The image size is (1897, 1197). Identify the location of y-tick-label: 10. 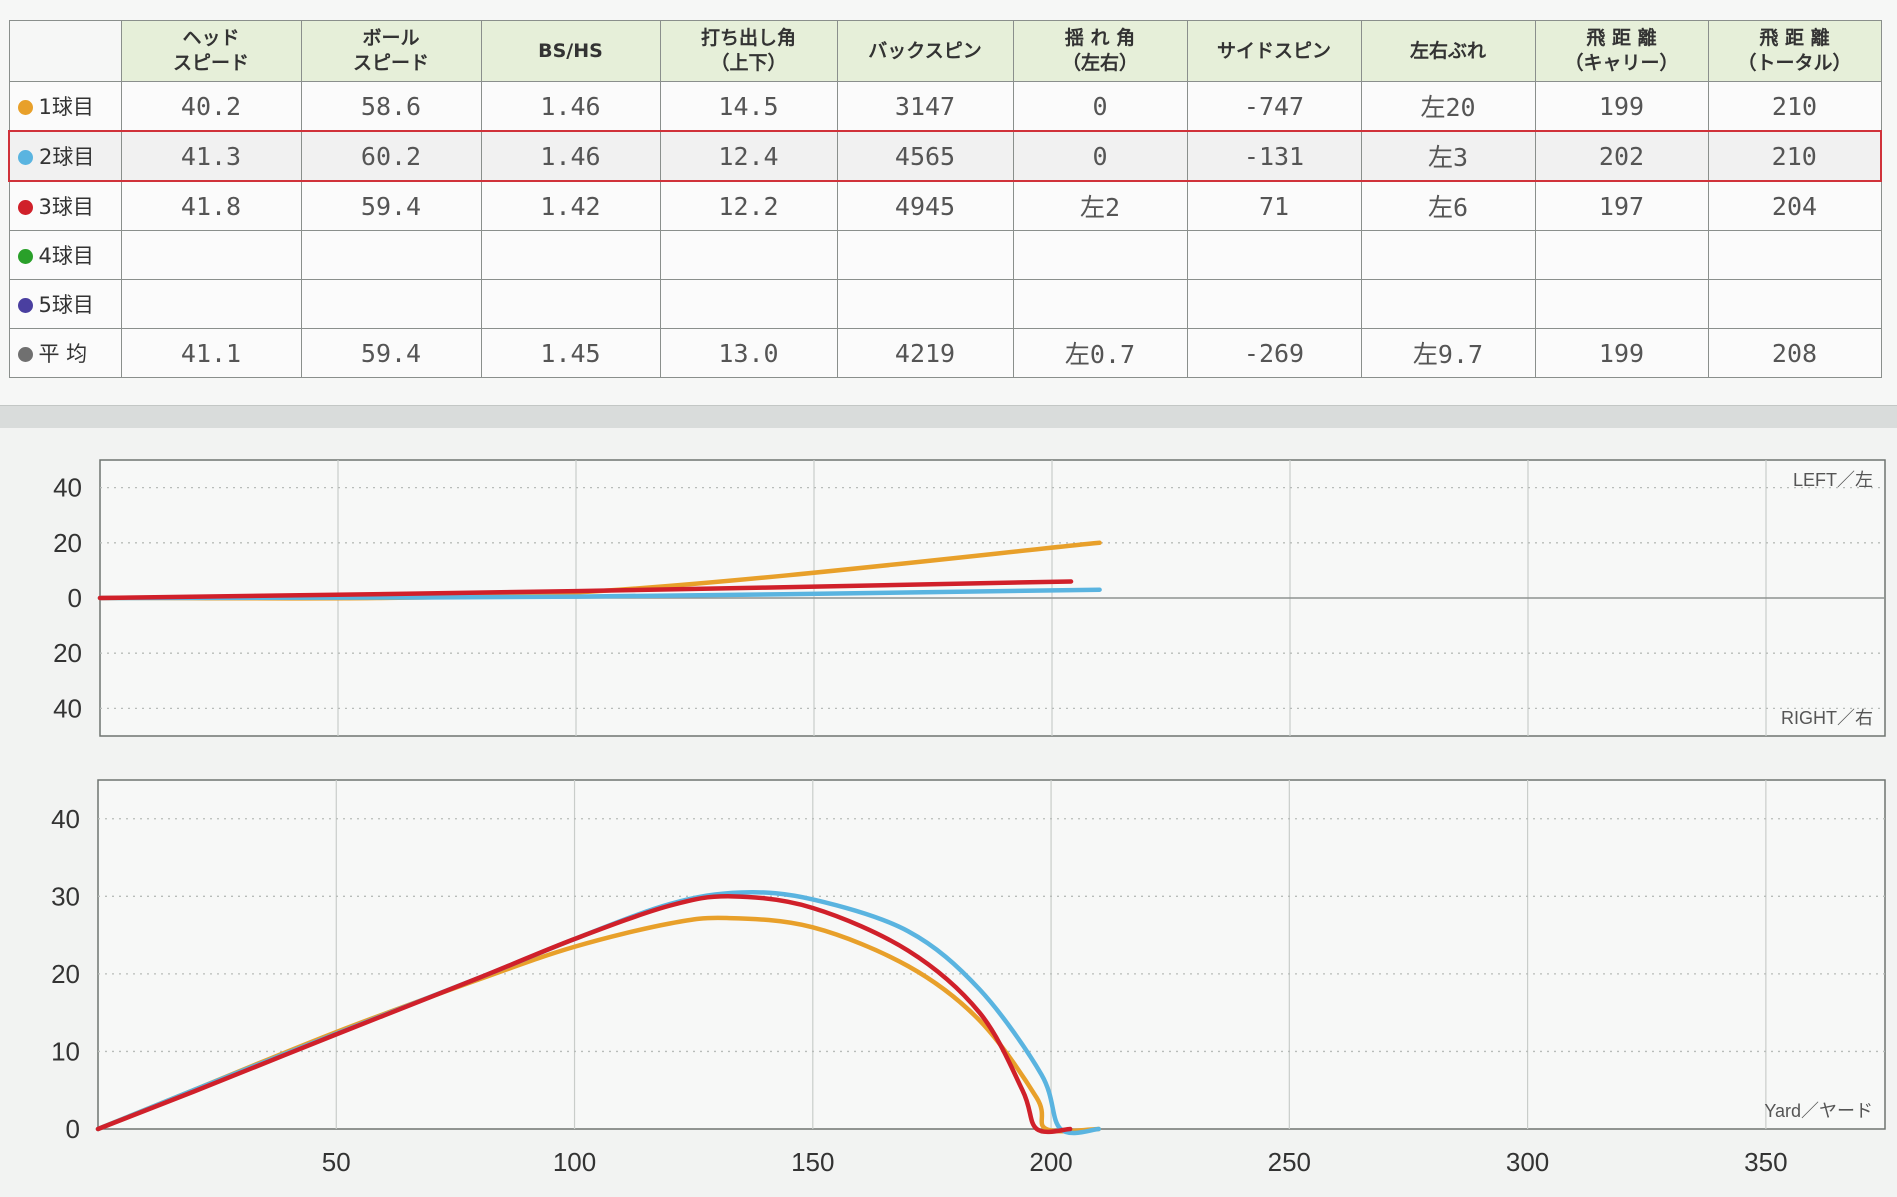
(65, 1051).